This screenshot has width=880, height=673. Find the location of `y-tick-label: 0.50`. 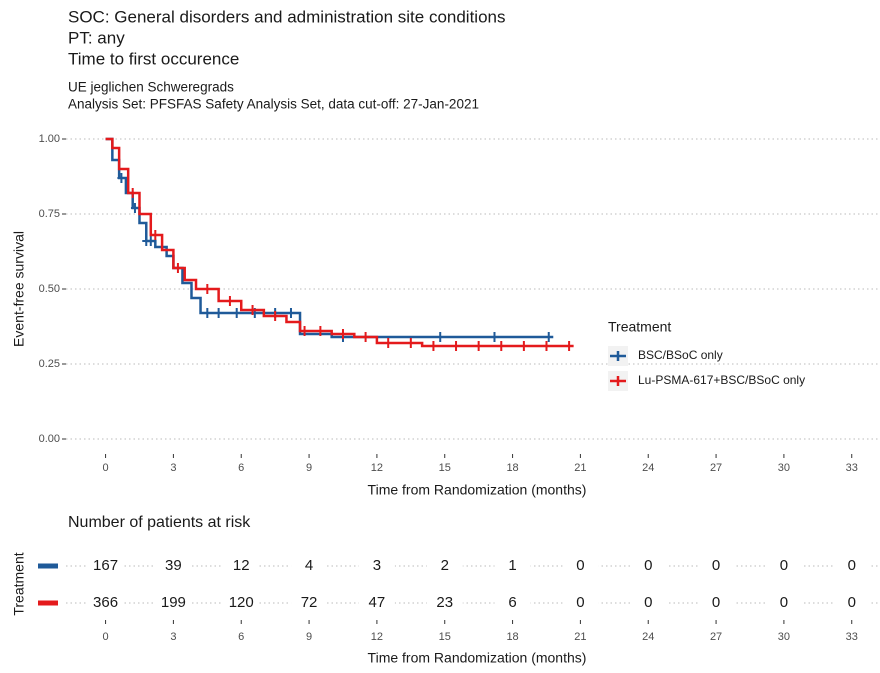

y-tick-label: 0.50 is located at coordinates (49, 289).